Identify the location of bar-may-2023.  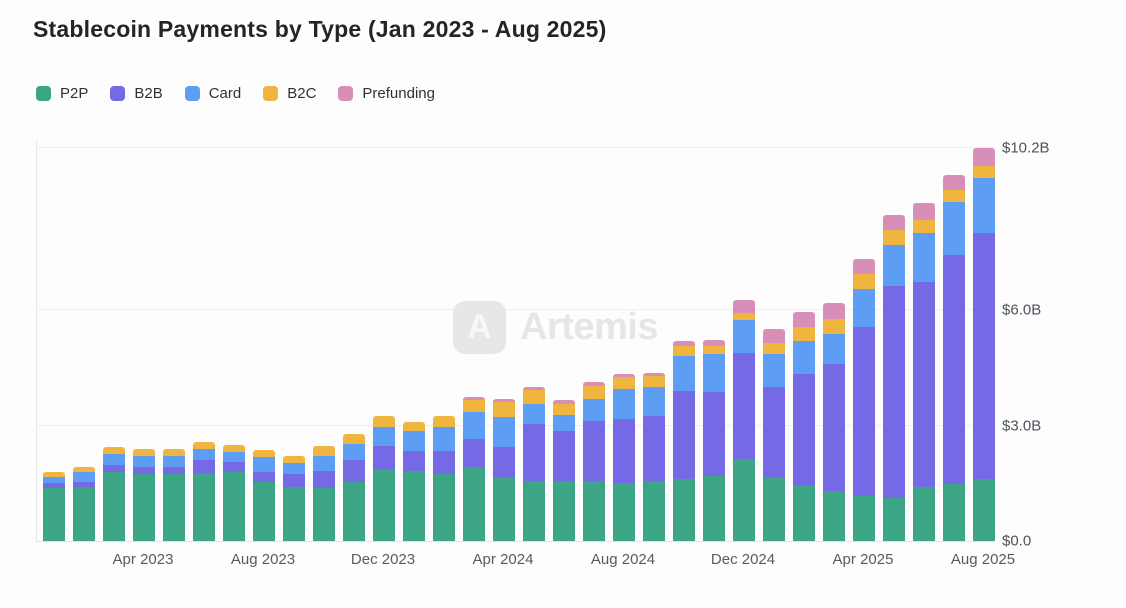
(174, 495).